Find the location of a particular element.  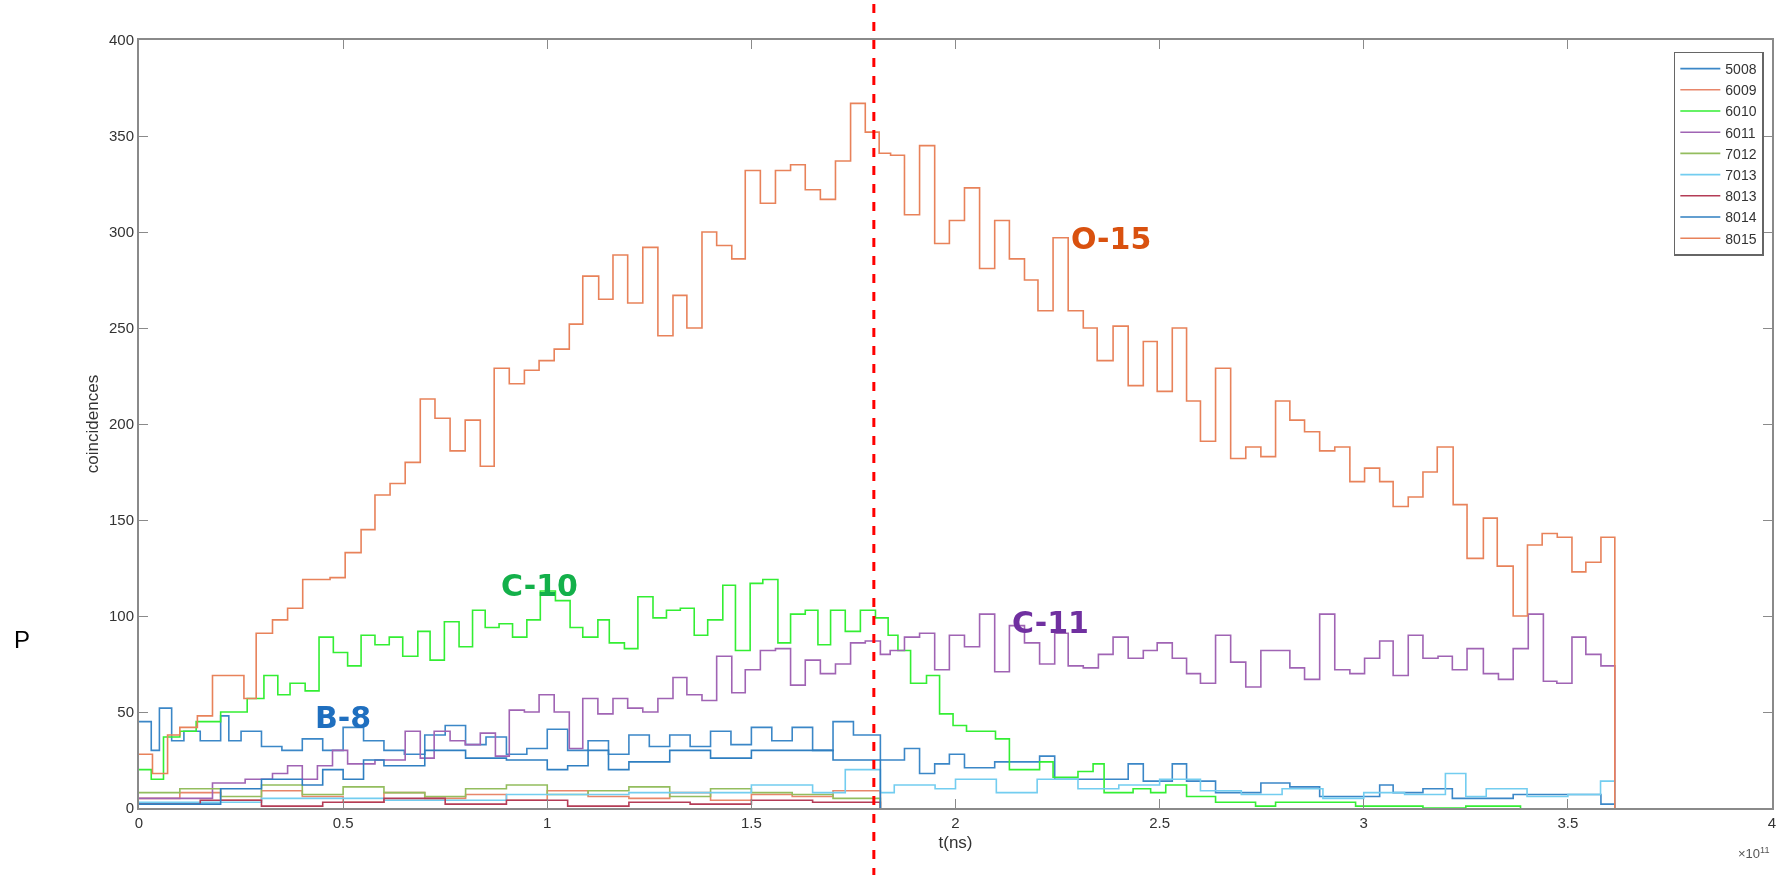

x-tick-label: 4 is located at coordinates (1772, 822).